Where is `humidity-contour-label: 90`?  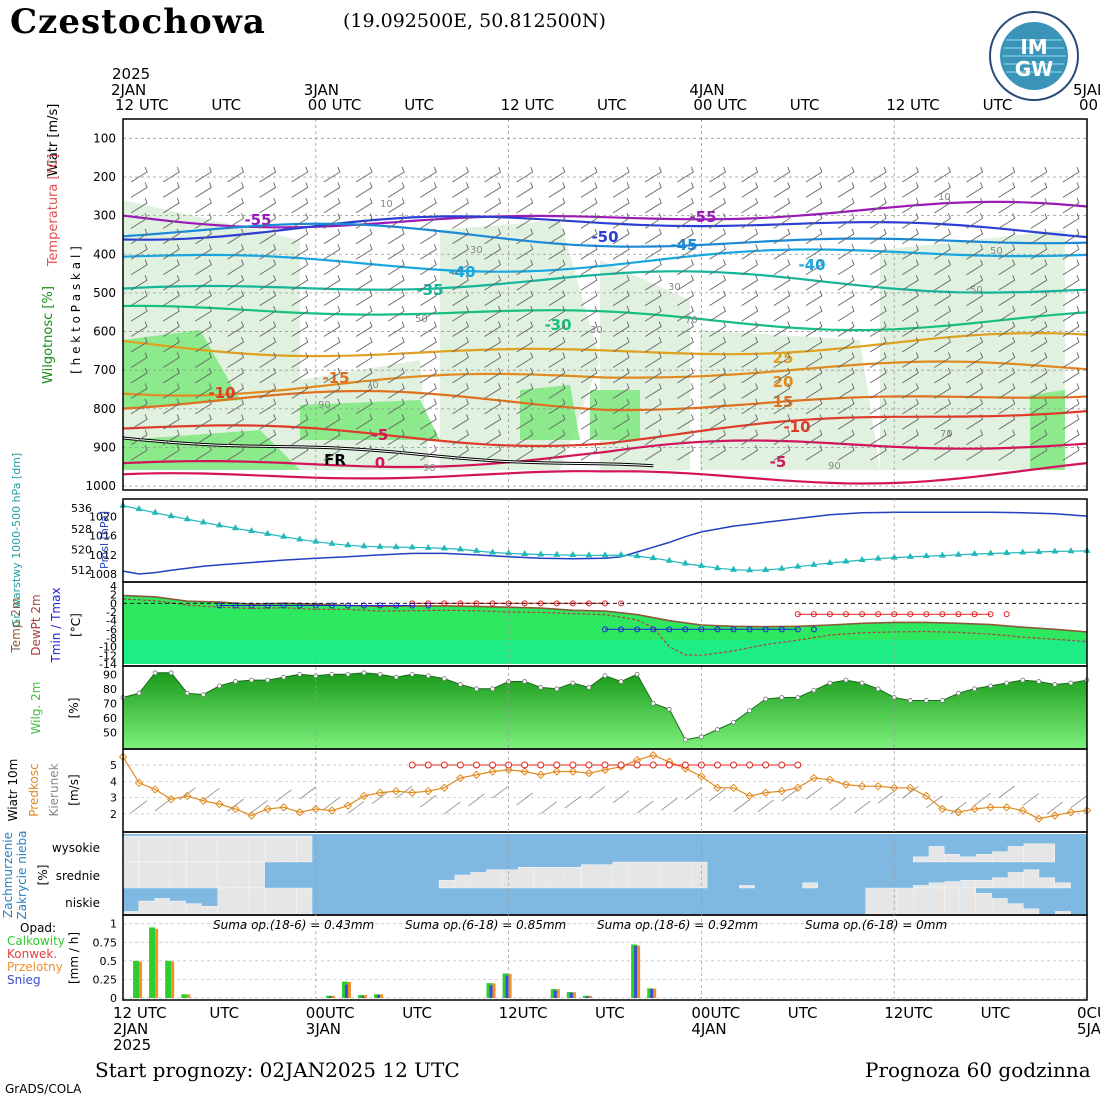
humidity-contour-label: 90 is located at coordinates (324, 405).